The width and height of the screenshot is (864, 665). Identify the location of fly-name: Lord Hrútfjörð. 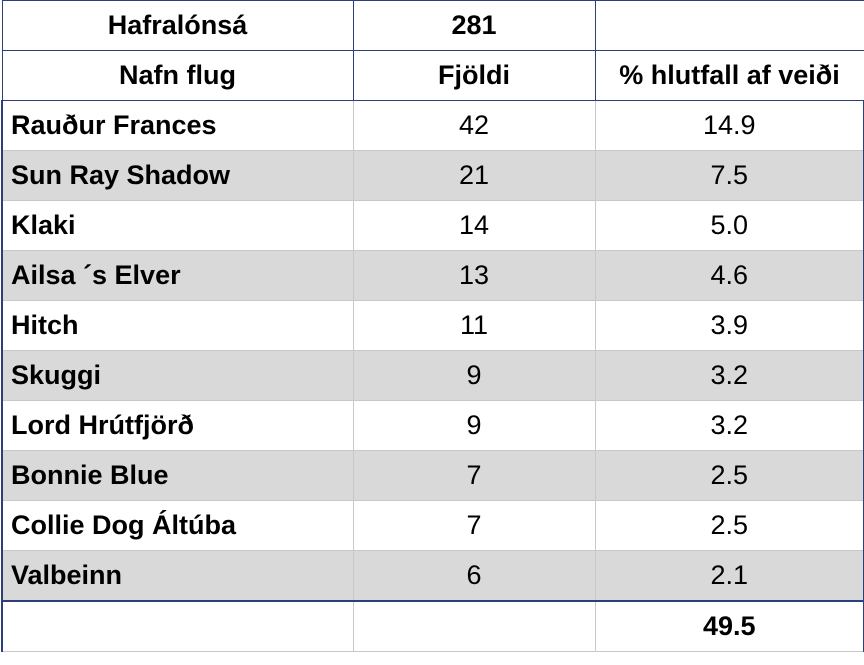
(177, 425).